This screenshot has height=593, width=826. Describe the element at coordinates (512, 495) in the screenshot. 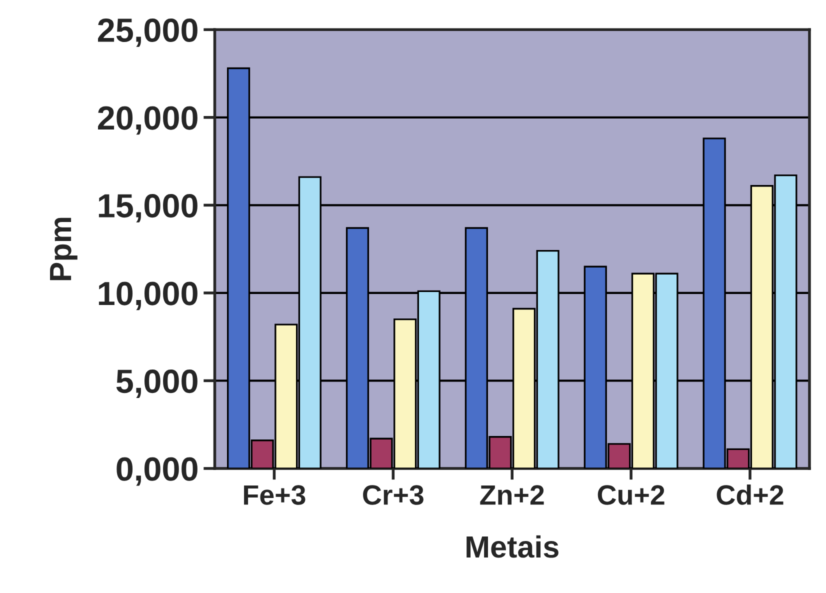

I see `x-tick-label: Zn+2` at that location.